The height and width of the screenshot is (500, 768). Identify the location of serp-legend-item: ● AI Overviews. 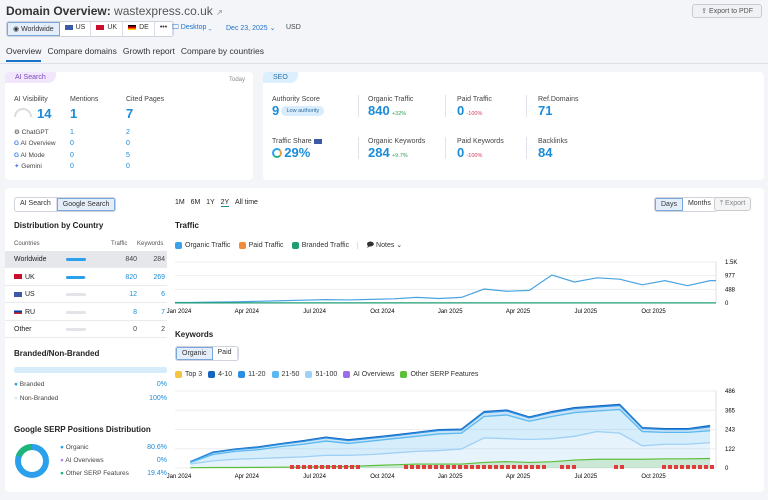
(82, 460).